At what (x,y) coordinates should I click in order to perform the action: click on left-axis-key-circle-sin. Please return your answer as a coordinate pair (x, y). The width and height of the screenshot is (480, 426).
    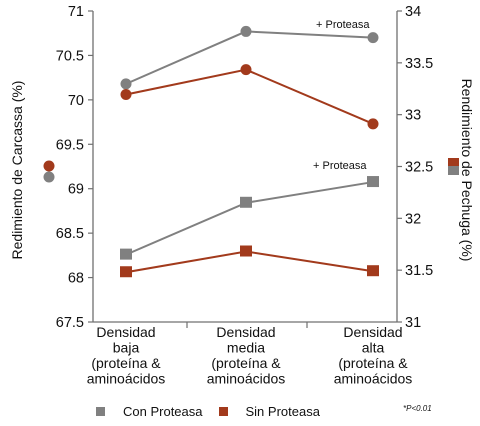
    Looking at the image, I should click on (49, 166).